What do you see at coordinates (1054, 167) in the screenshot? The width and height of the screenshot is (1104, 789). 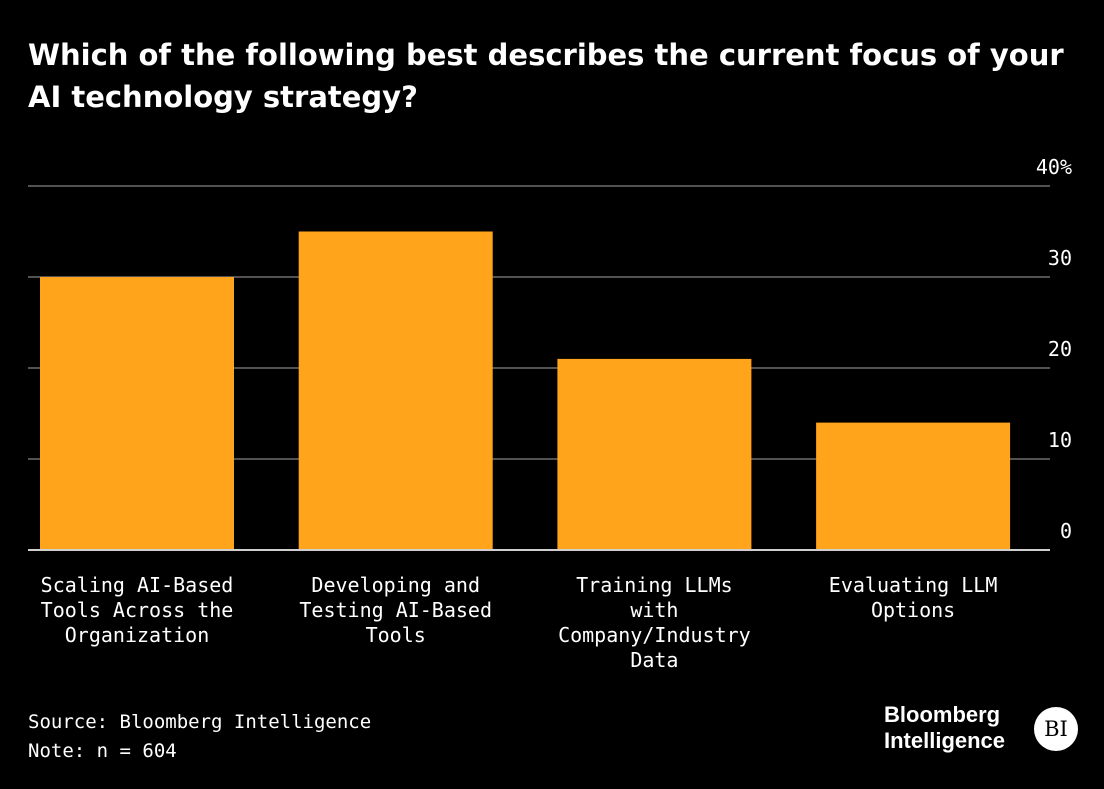 I see `y-tick-label: 40%` at bounding box center [1054, 167].